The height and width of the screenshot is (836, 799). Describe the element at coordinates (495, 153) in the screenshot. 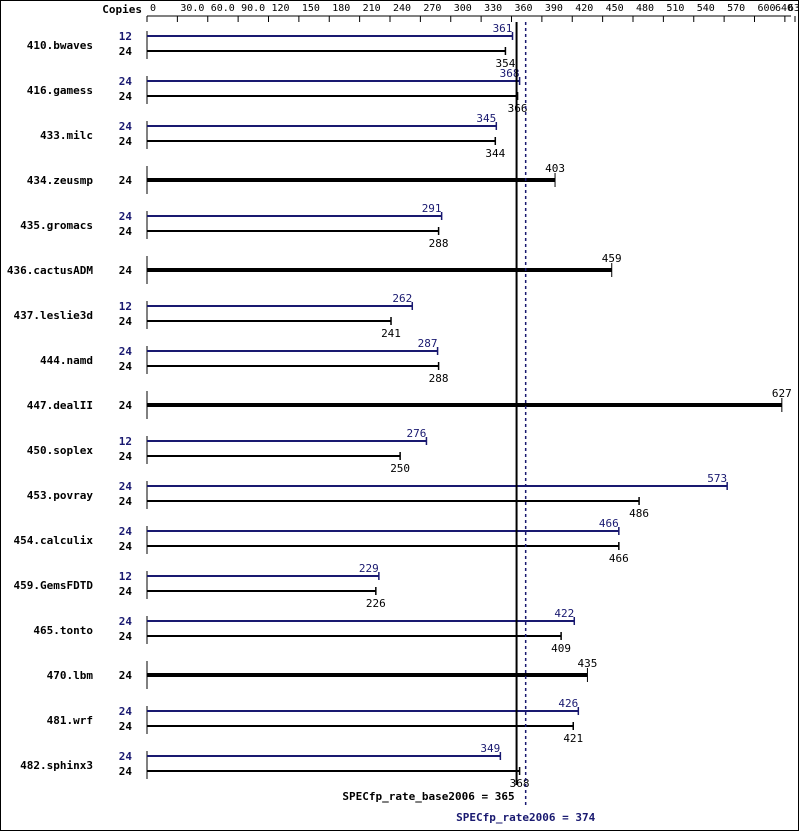

I see `bar-value-label: 344` at that location.